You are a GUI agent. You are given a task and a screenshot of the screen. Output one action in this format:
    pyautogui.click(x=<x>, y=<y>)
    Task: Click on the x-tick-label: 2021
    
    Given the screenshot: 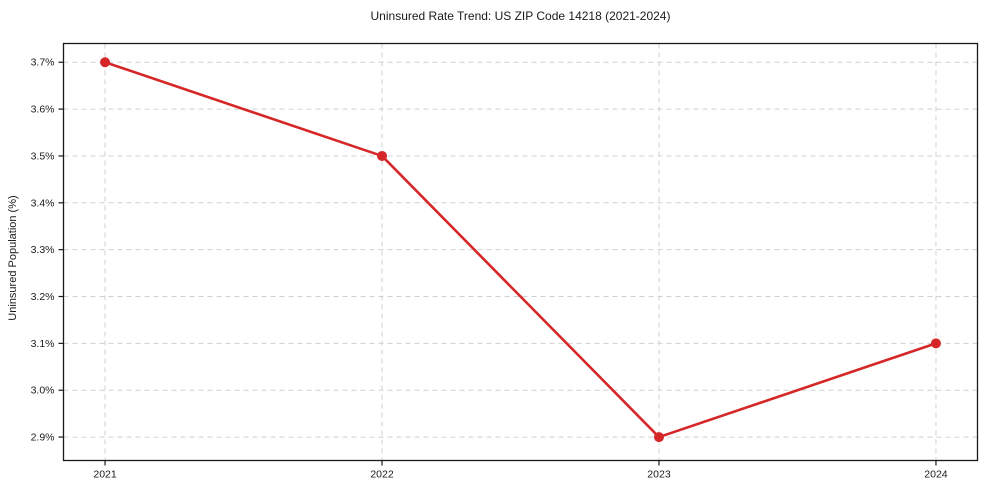 What is the action you would take?
    pyautogui.click(x=105, y=475)
    